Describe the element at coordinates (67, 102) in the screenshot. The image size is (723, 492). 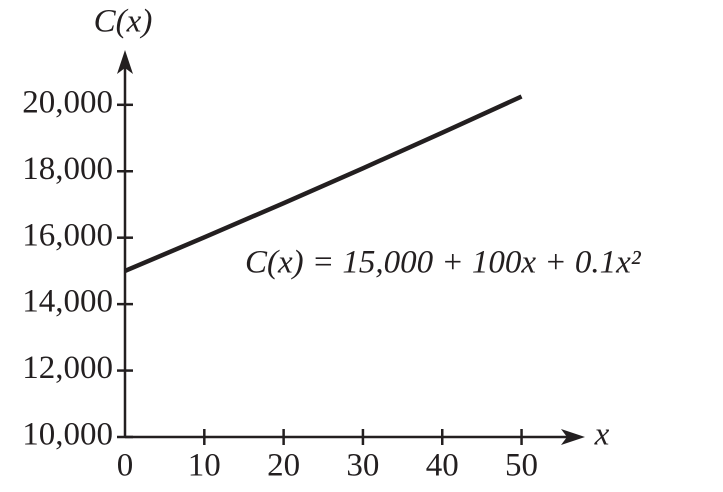
I see `y-tick-label: 20,000` at that location.